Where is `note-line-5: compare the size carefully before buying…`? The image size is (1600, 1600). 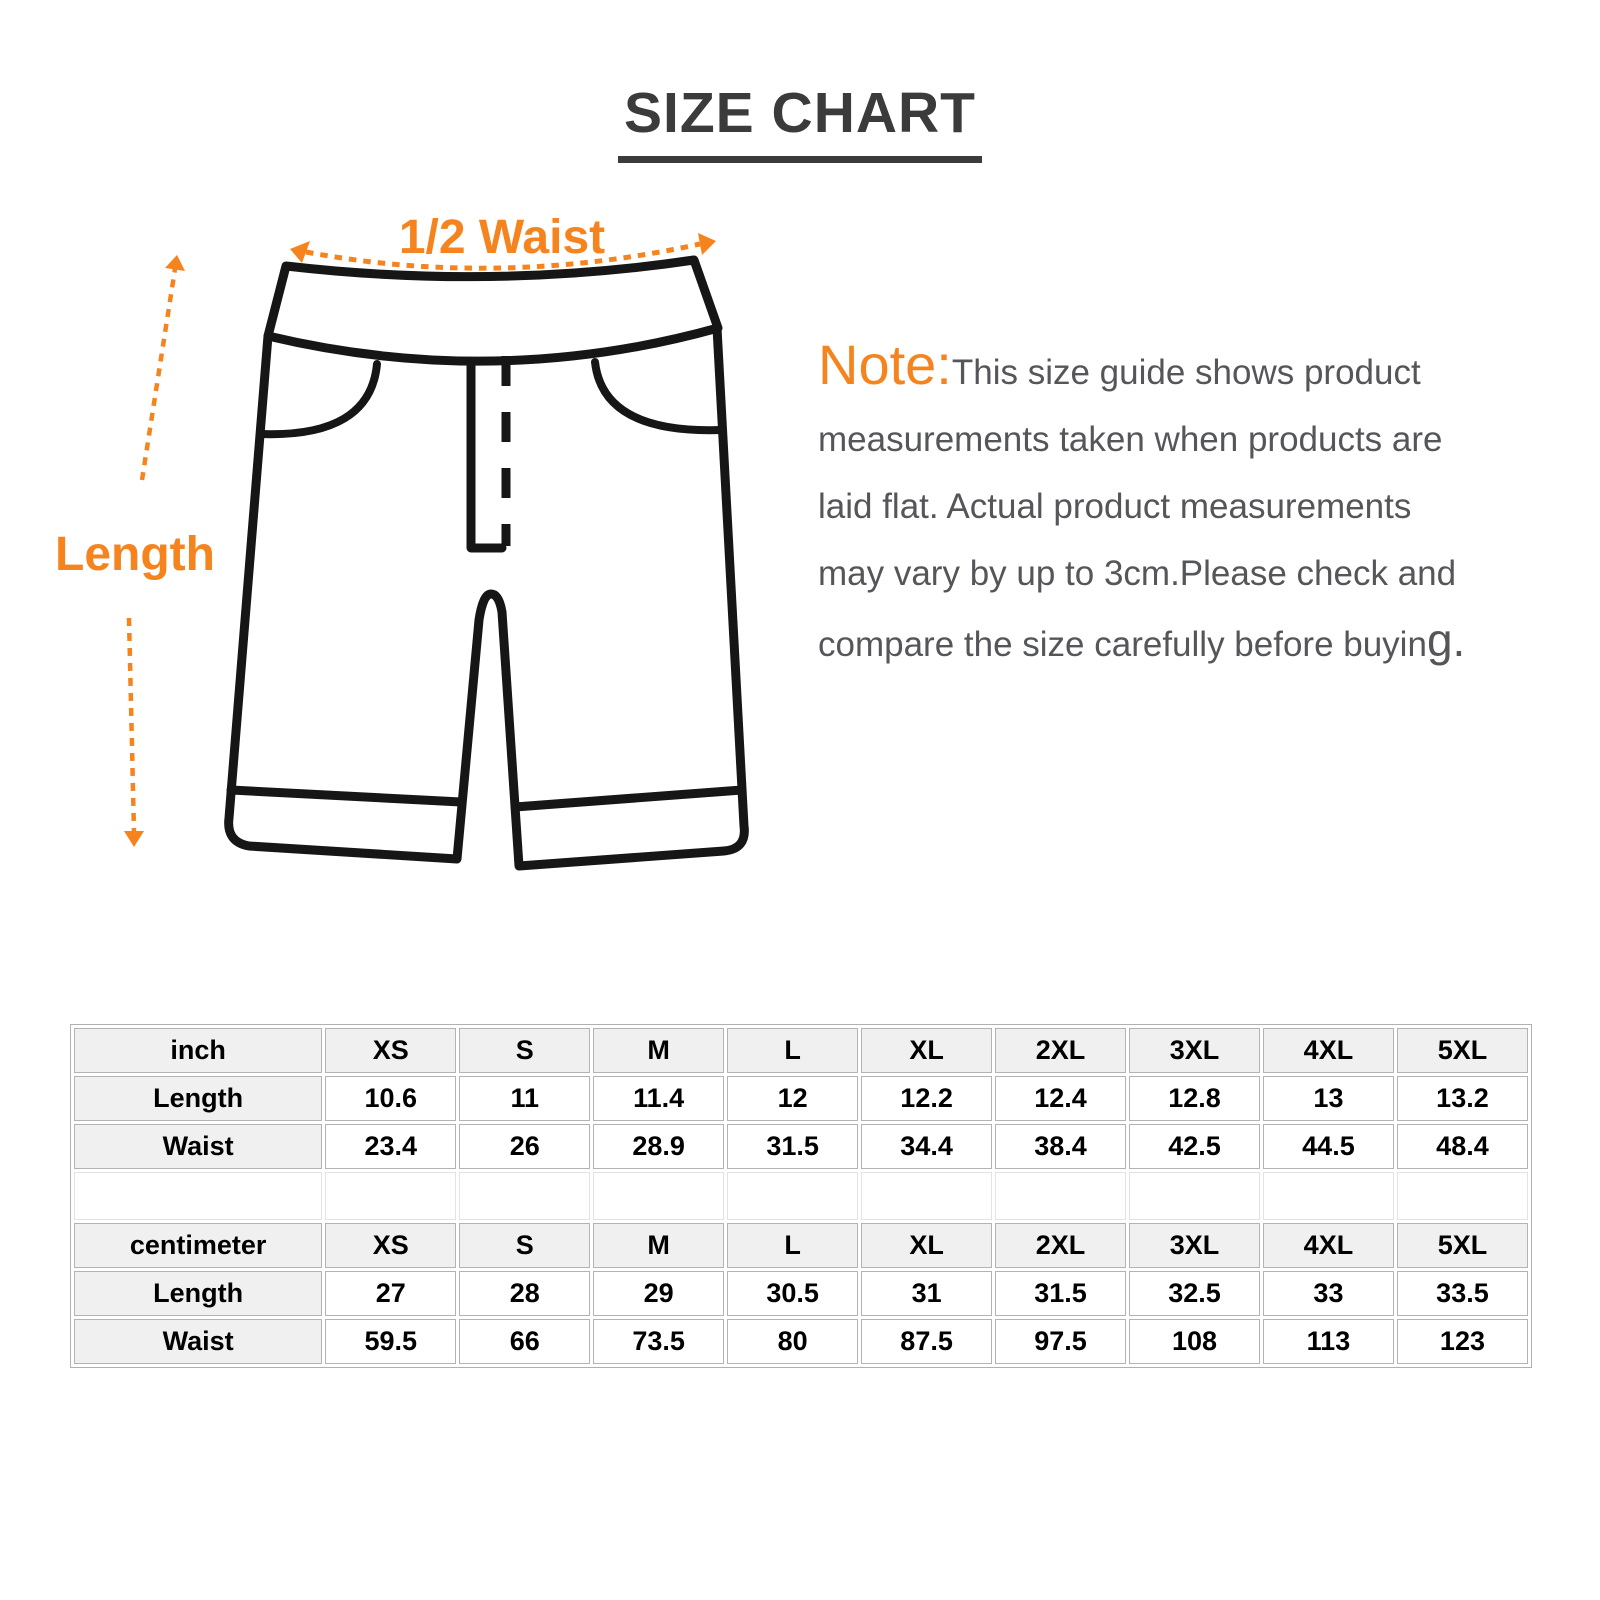
note-line-5: compare the size carefully before buying… is located at coordinates (1176, 642).